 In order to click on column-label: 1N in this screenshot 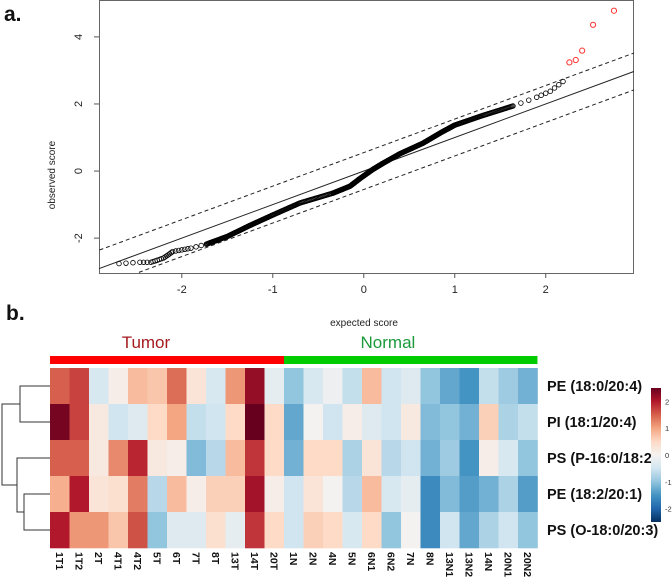, I will do `click(293, 558)`.